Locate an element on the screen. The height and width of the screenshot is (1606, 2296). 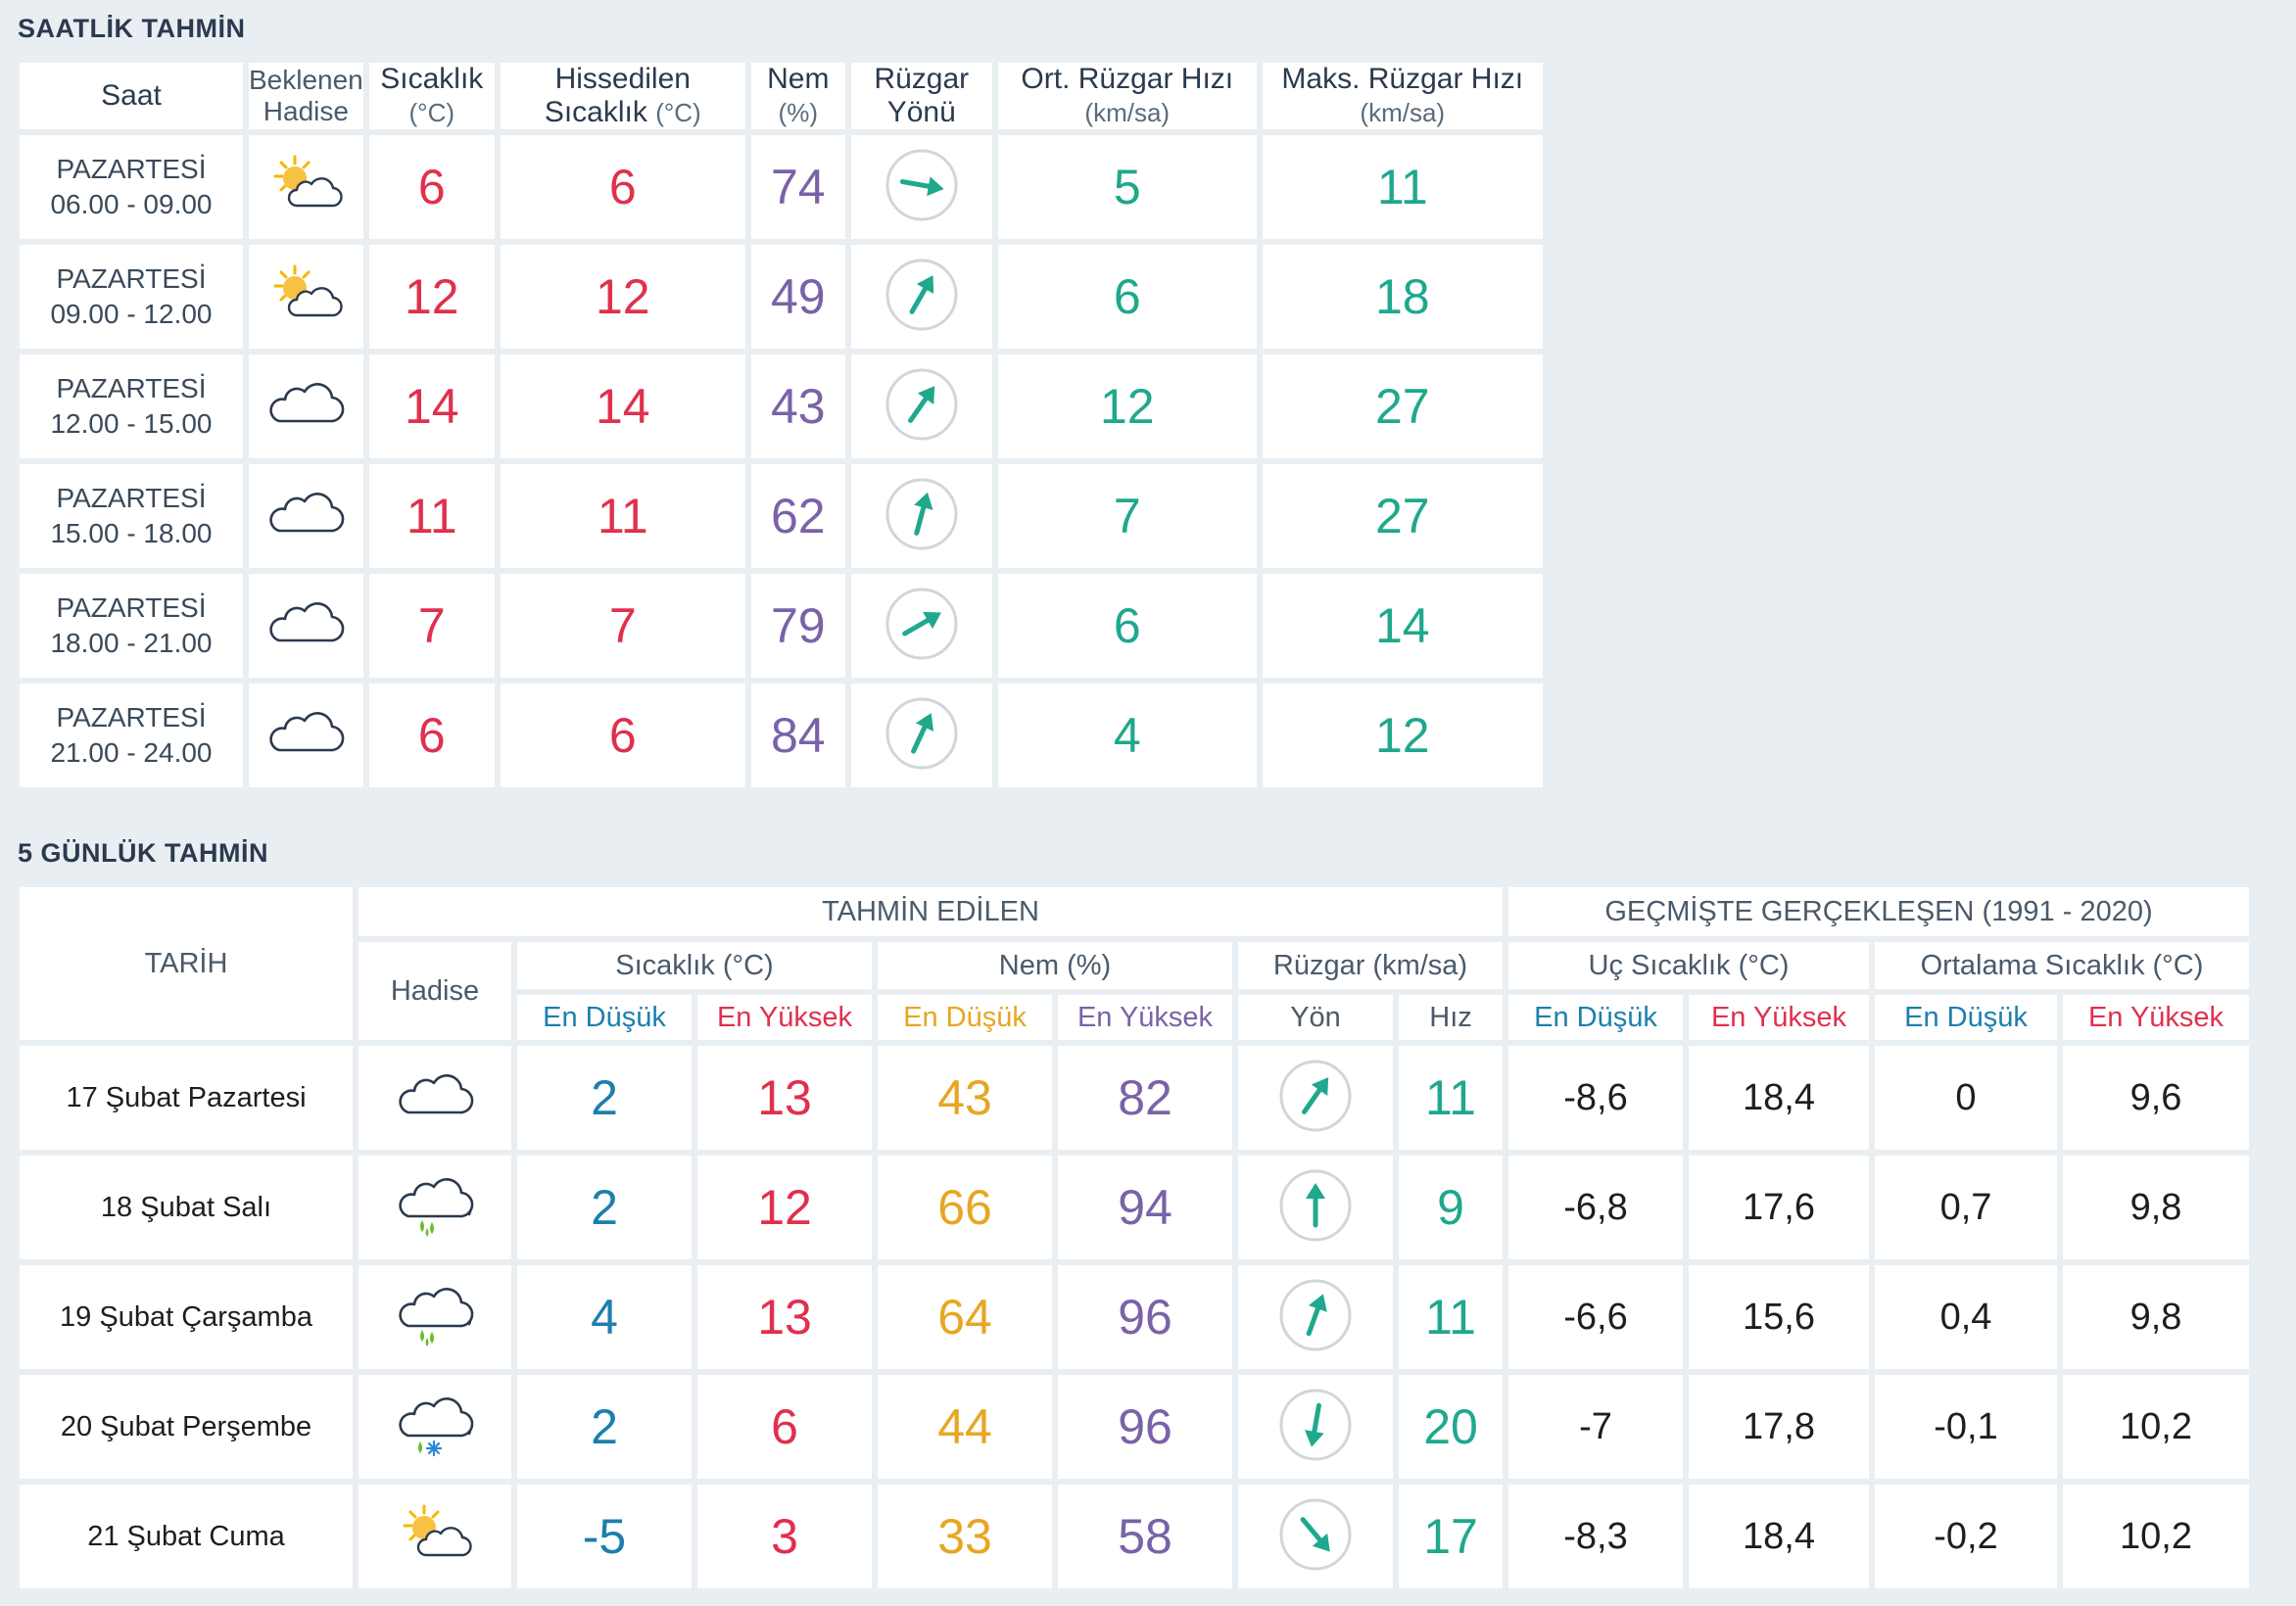
header-humidity-unit: (%) is located at coordinates (798, 113).